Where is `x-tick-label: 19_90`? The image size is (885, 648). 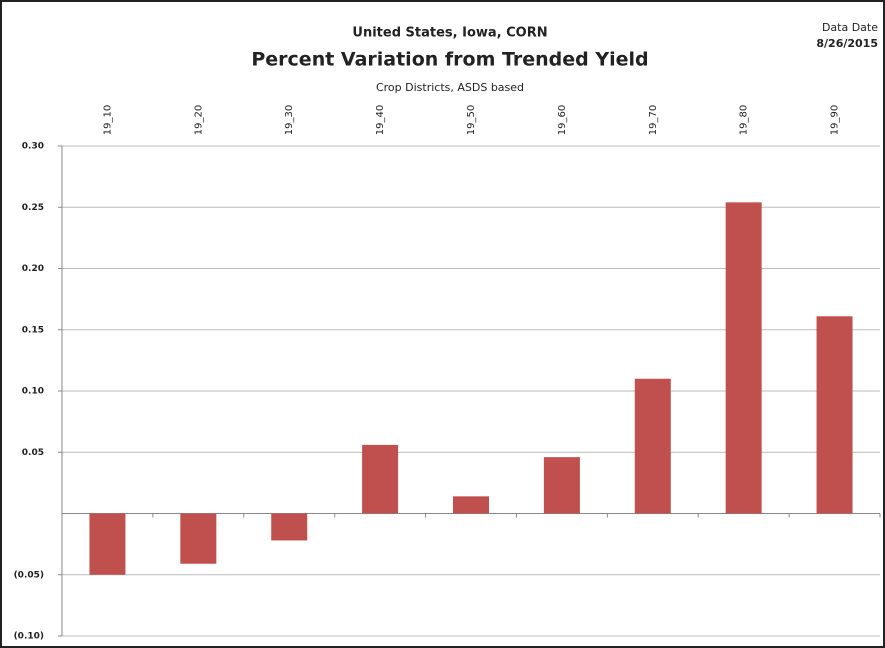 x-tick-label: 19_90 is located at coordinates (835, 120).